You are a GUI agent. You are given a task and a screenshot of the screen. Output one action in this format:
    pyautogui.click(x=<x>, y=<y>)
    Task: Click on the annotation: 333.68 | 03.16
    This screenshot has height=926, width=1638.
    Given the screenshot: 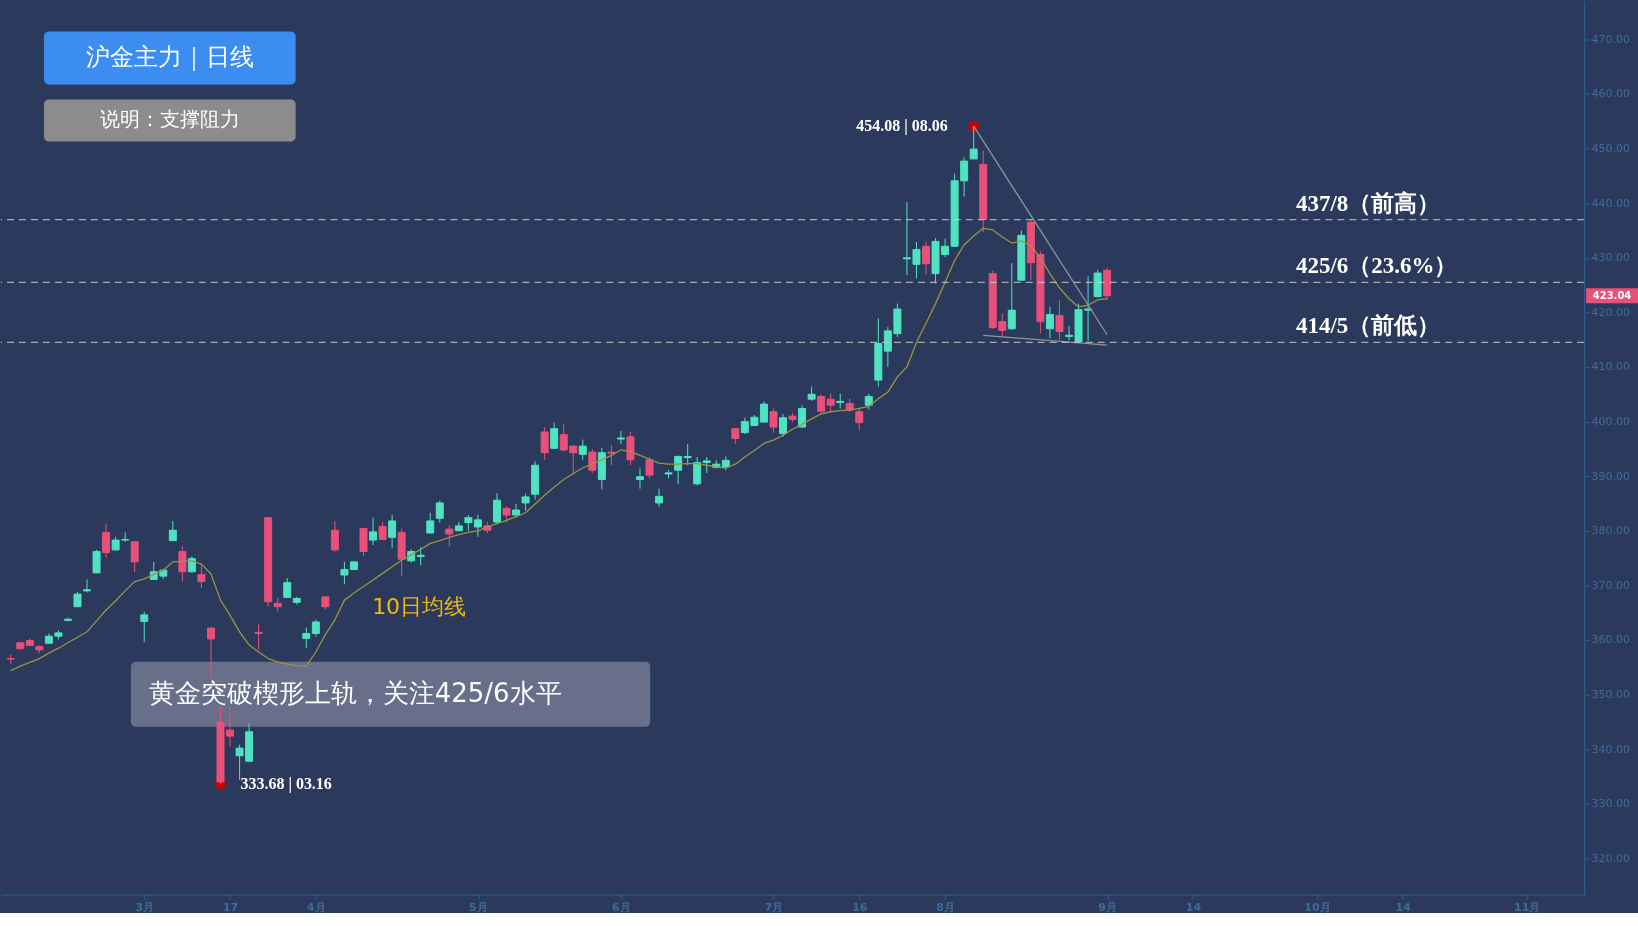 What is the action you would take?
    pyautogui.click(x=286, y=783)
    